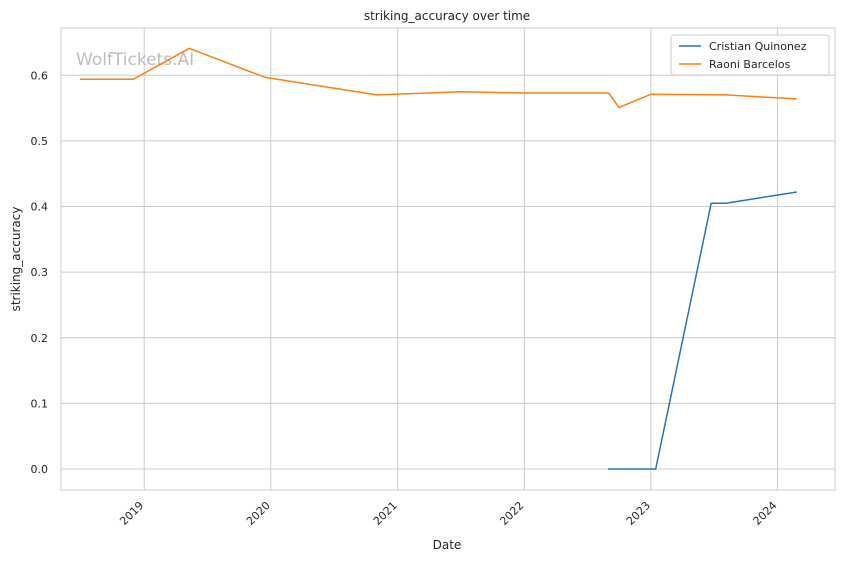  I want to click on legend: Cristian Quinonez Raoni Barcelos, so click(750, 55).